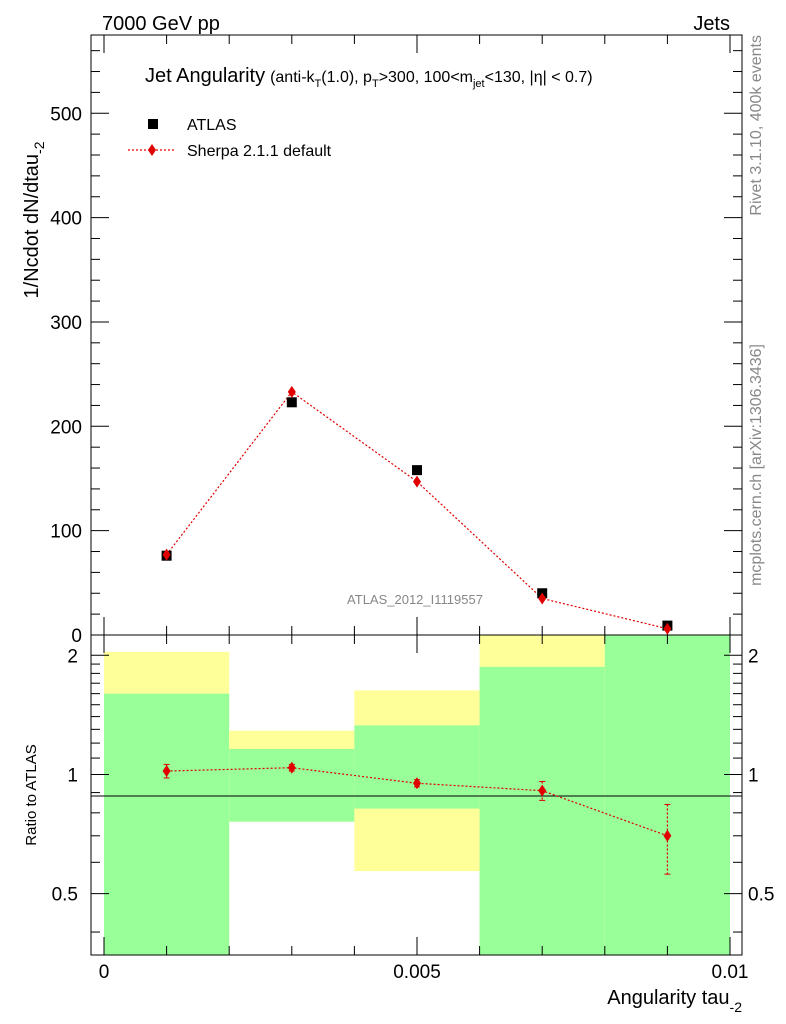 This screenshot has height=1024, width=786. I want to click on rivet-label: Rivet 3.1.10, 400k events, so click(756, 125).